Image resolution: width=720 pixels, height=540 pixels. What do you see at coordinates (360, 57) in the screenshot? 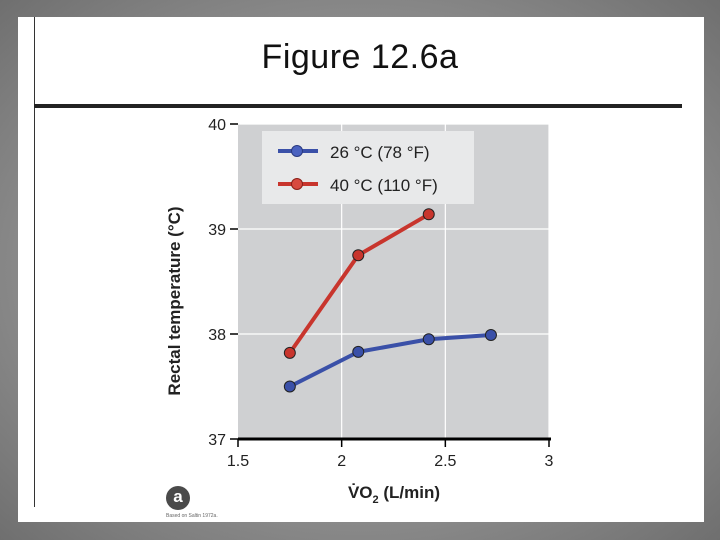
I see `slide-title: Figure 12.6a` at bounding box center [360, 57].